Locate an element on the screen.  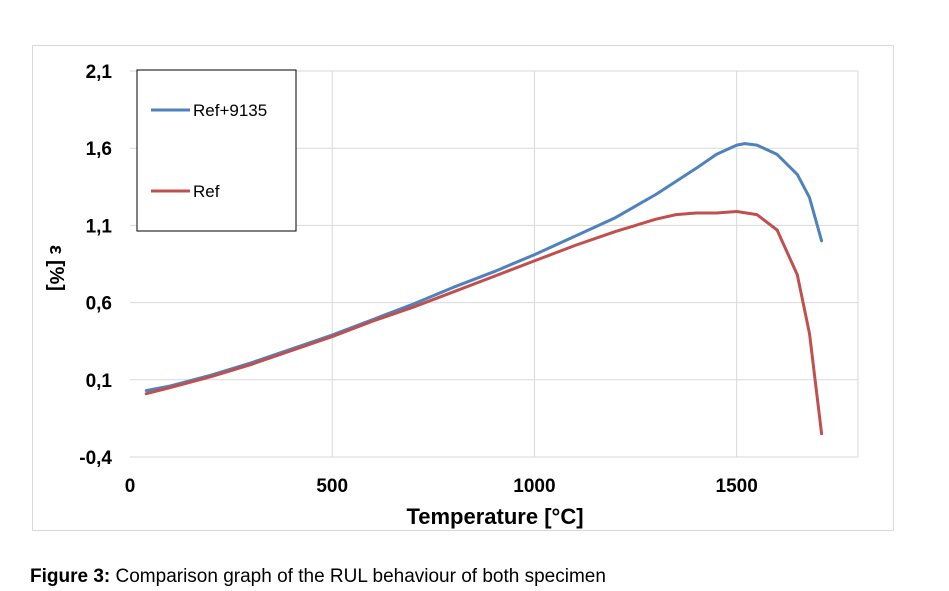
y-tick-label: 2,1 is located at coordinates (99, 72).